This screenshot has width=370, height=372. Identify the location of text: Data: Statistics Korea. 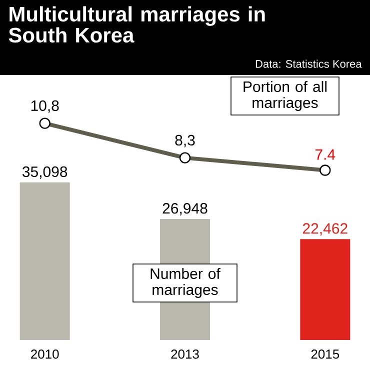
(309, 64).